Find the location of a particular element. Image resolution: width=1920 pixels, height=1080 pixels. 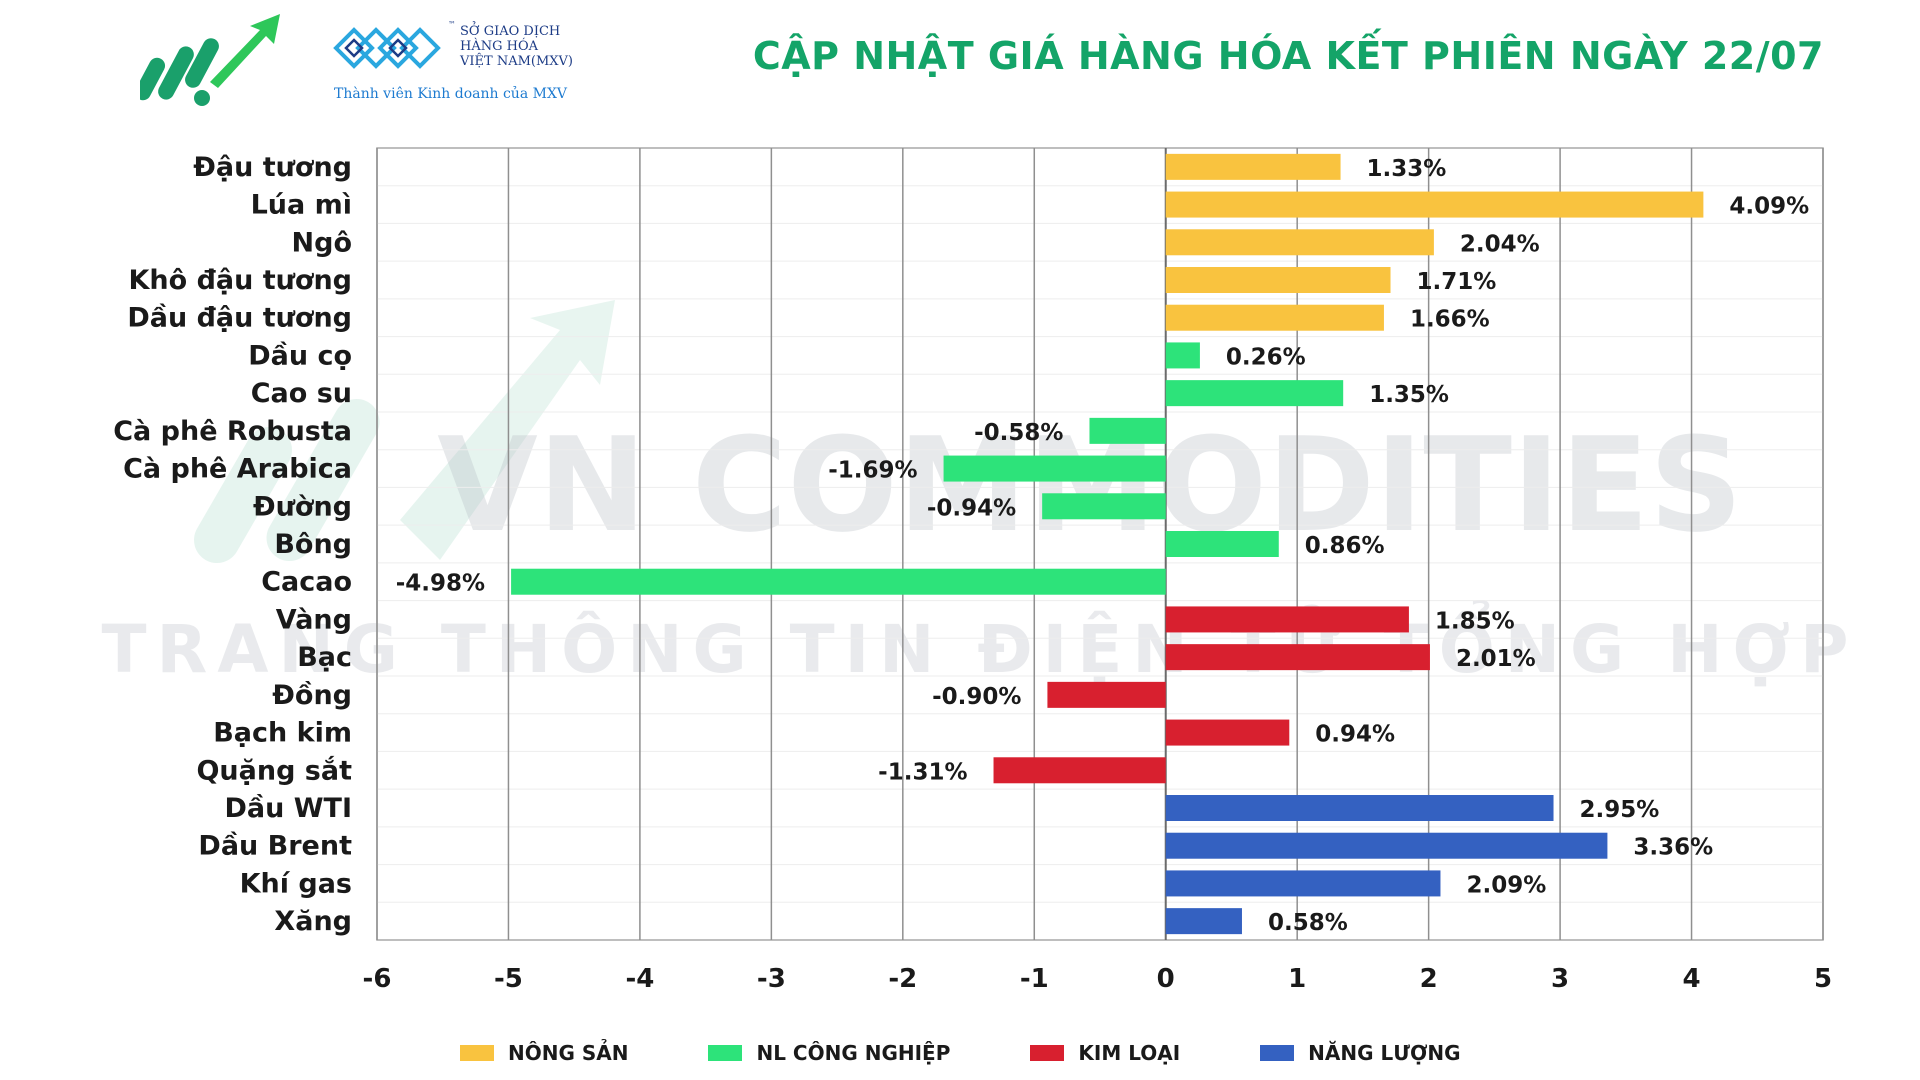

category-label: Khô đậu tương is located at coordinates (241, 280).